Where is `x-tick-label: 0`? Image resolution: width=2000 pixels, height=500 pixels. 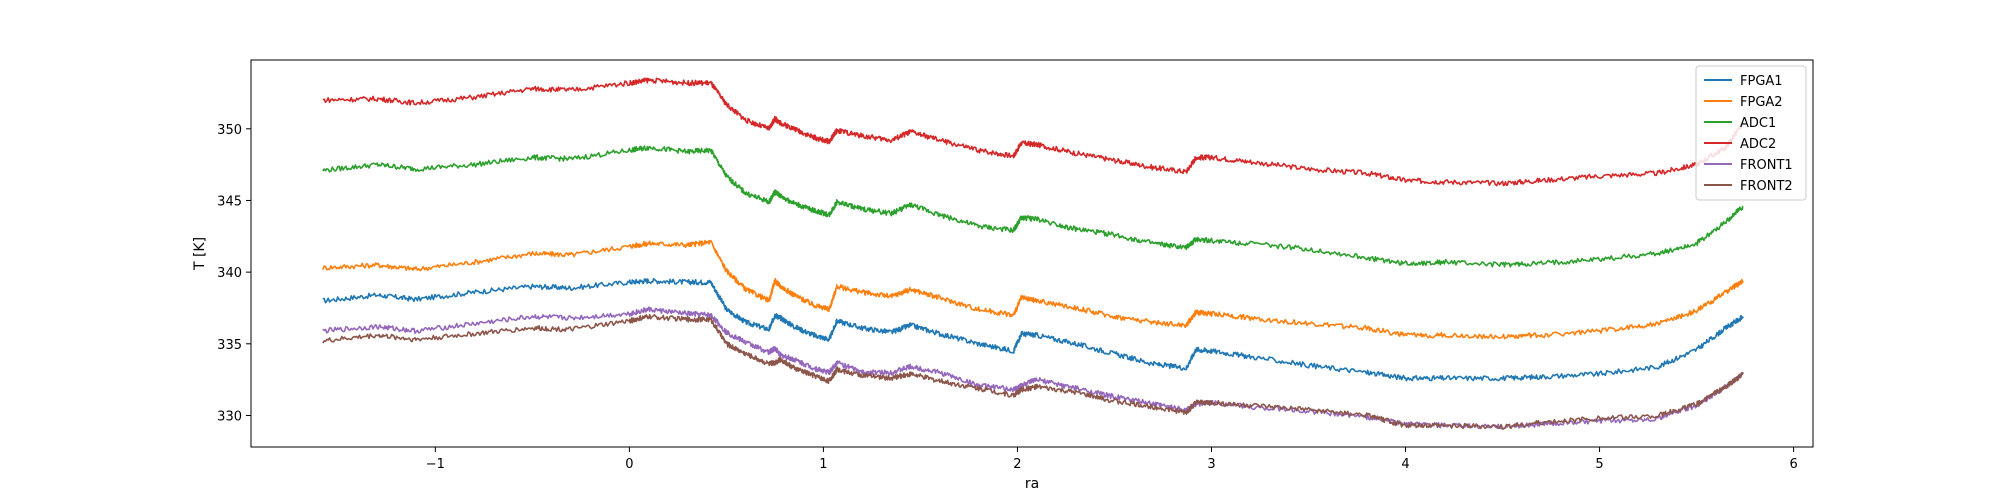
x-tick-label: 0 is located at coordinates (629, 464).